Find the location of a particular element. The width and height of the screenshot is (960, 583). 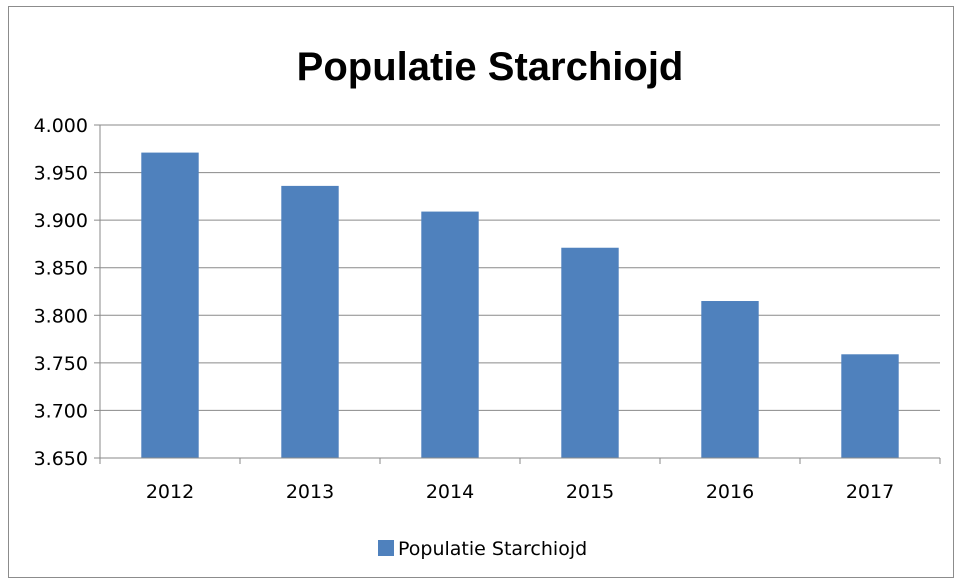

legend: Populatie Starchiojd is located at coordinates (482, 549).